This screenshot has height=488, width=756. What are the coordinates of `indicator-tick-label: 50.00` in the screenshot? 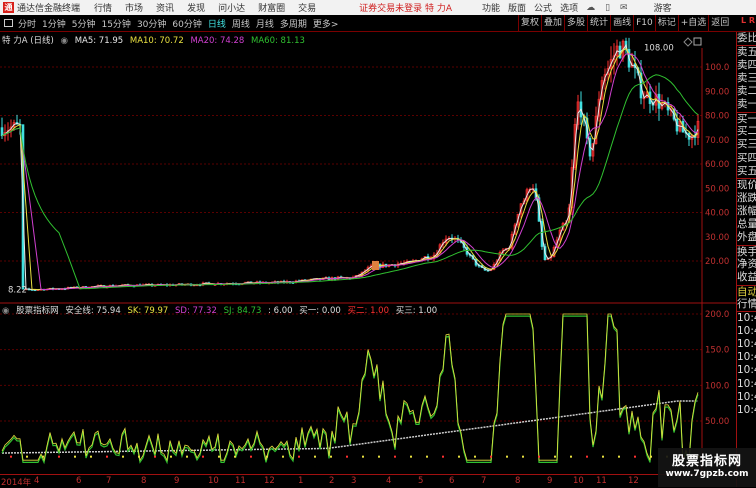 It's located at (717, 422).